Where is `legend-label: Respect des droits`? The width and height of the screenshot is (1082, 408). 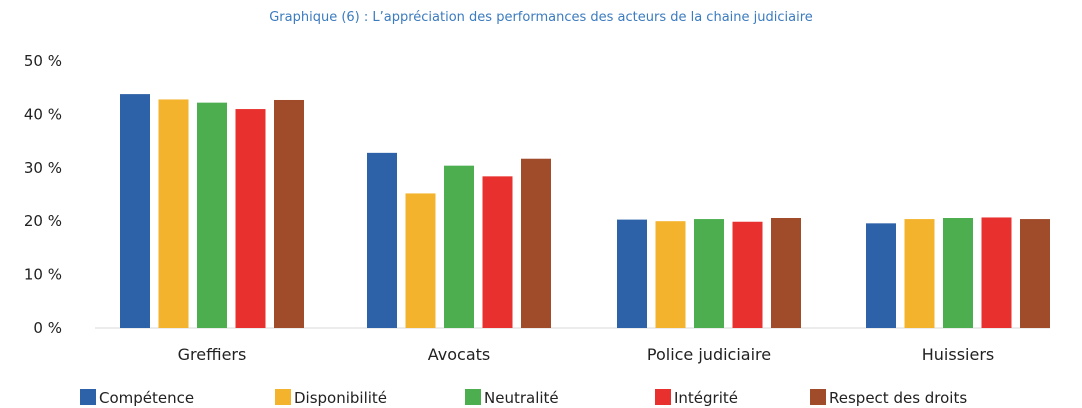
legend-label: Respect des droits is located at coordinates (898, 398).